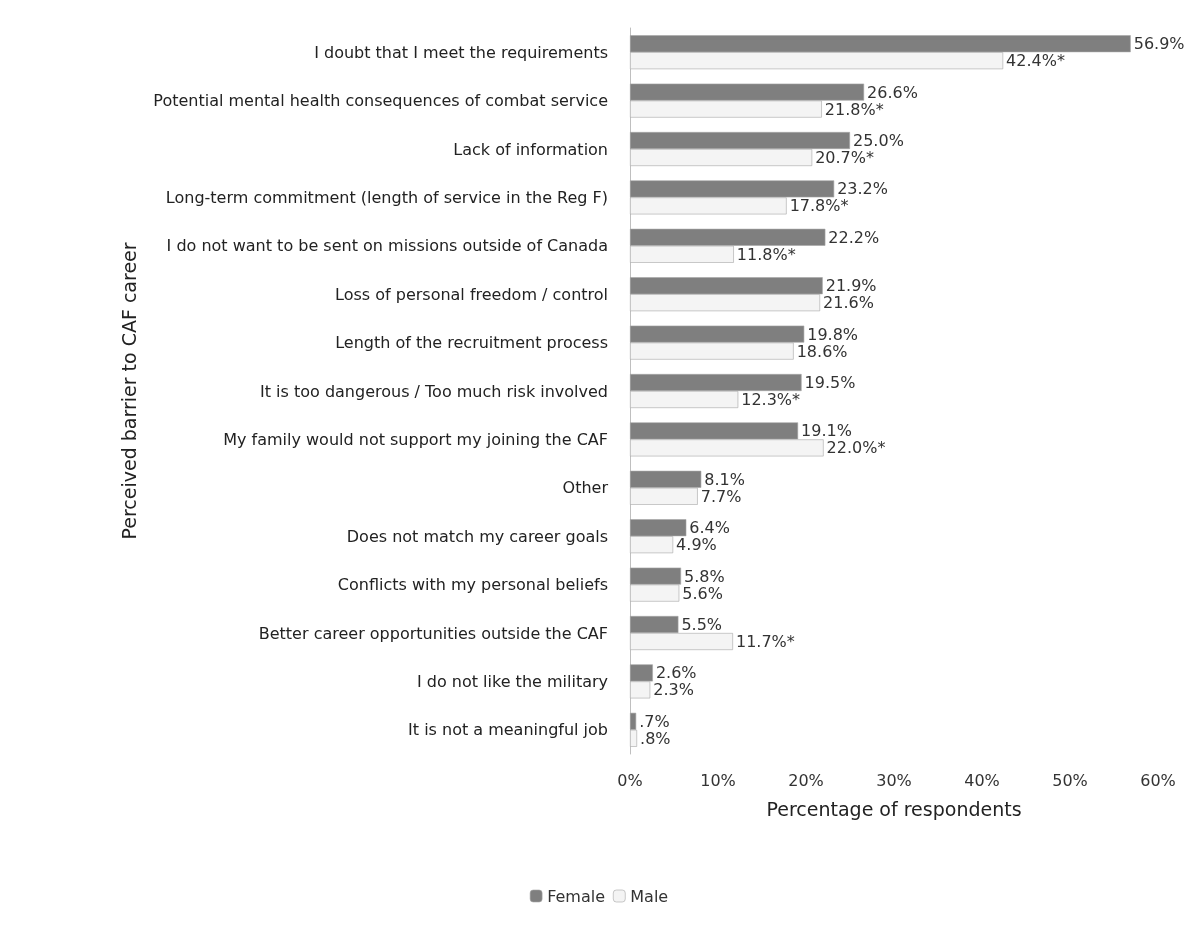 Image resolution: width=1198 pixels, height=929 pixels. What do you see at coordinates (830, 382) in the screenshot?
I see `data-label: 19.5%` at bounding box center [830, 382].